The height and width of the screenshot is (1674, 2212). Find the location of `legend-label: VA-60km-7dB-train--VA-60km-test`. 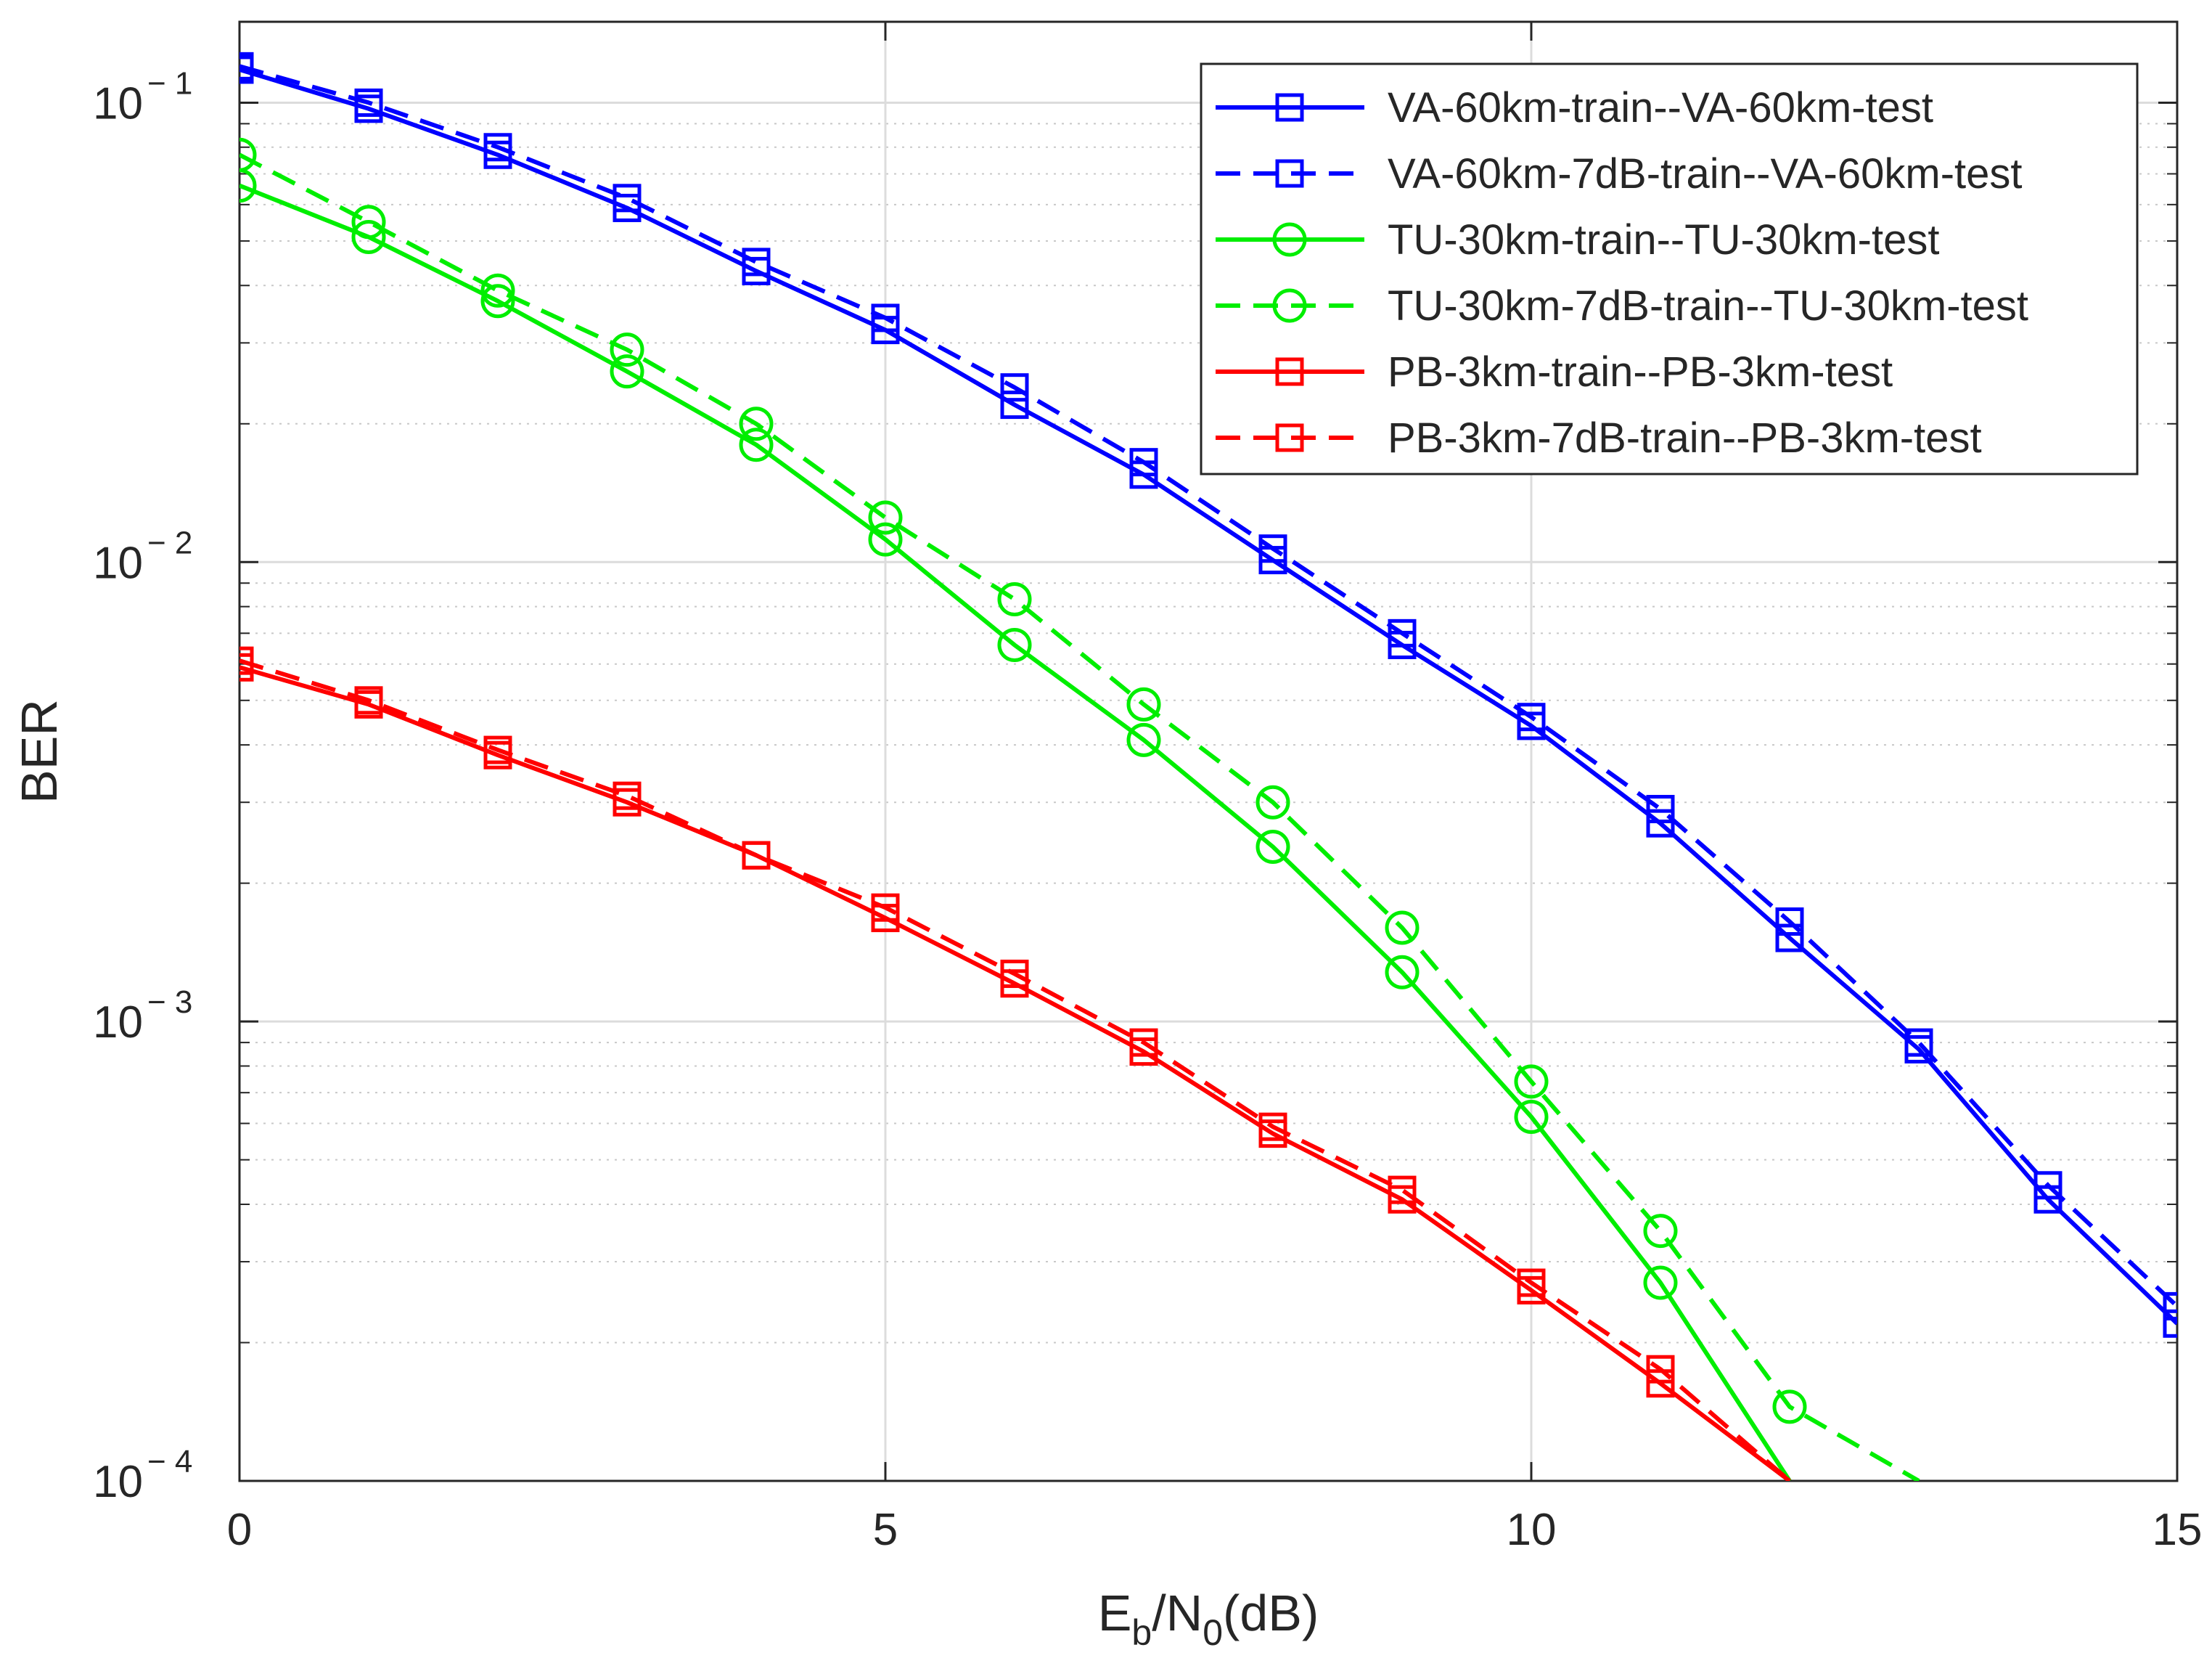

legend-label: VA-60km-7dB-train--VA-60km-test is located at coordinates (1705, 173).